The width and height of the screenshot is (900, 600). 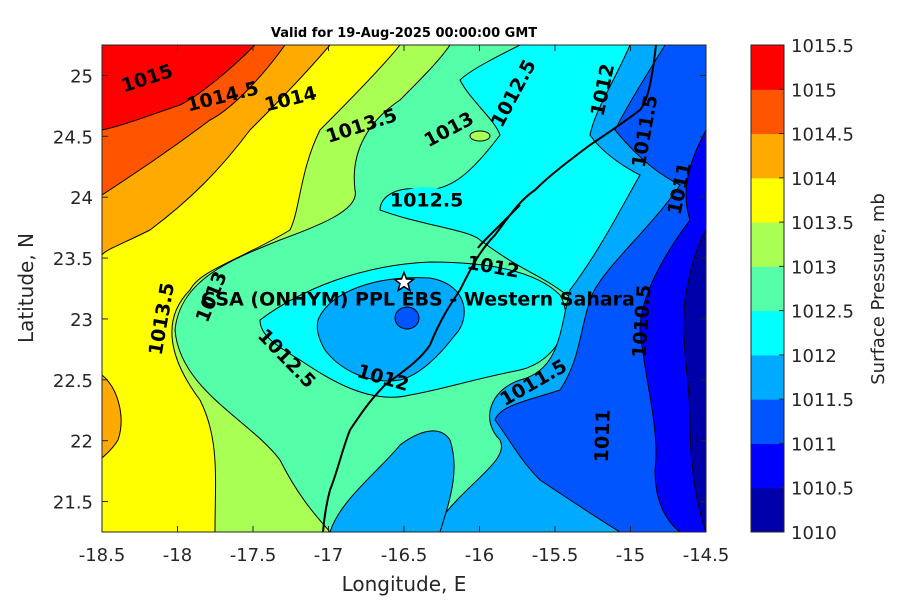 I want to click on contour-label: 1012.5, so click(x=426, y=200).